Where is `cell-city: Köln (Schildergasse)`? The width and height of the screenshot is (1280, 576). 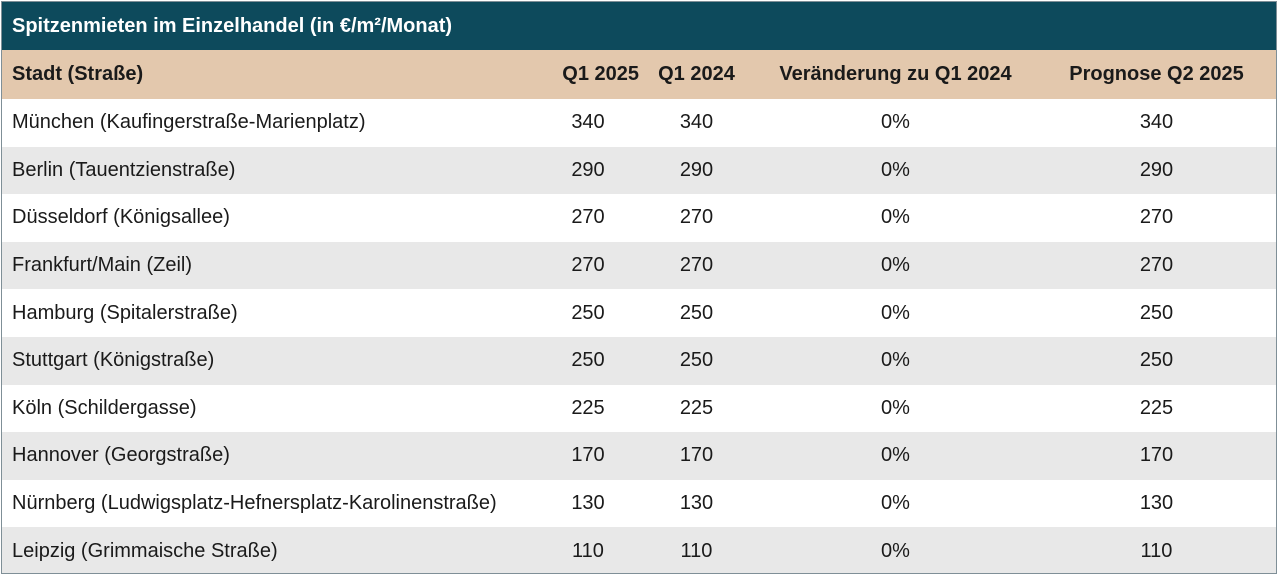
cell-city: Köln (Schildergasse) is located at coordinates (104, 407).